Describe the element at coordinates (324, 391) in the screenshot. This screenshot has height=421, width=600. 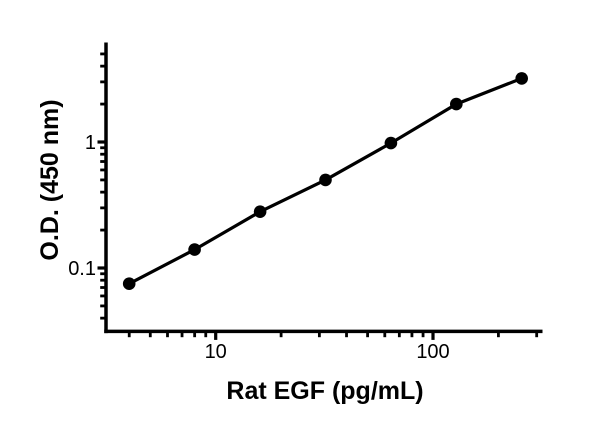
I see `x-axis-title: Rat EGF (pg/mL)` at that location.